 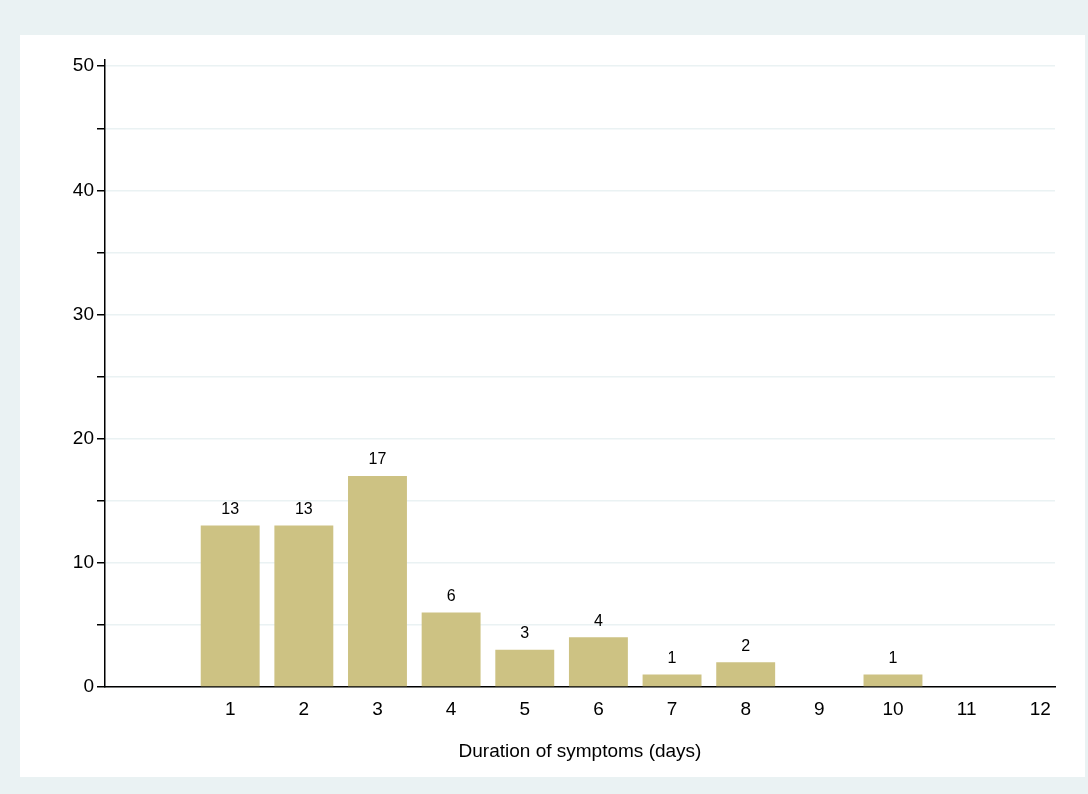 What do you see at coordinates (83, 562) in the screenshot?
I see `y-tick-label: 10` at bounding box center [83, 562].